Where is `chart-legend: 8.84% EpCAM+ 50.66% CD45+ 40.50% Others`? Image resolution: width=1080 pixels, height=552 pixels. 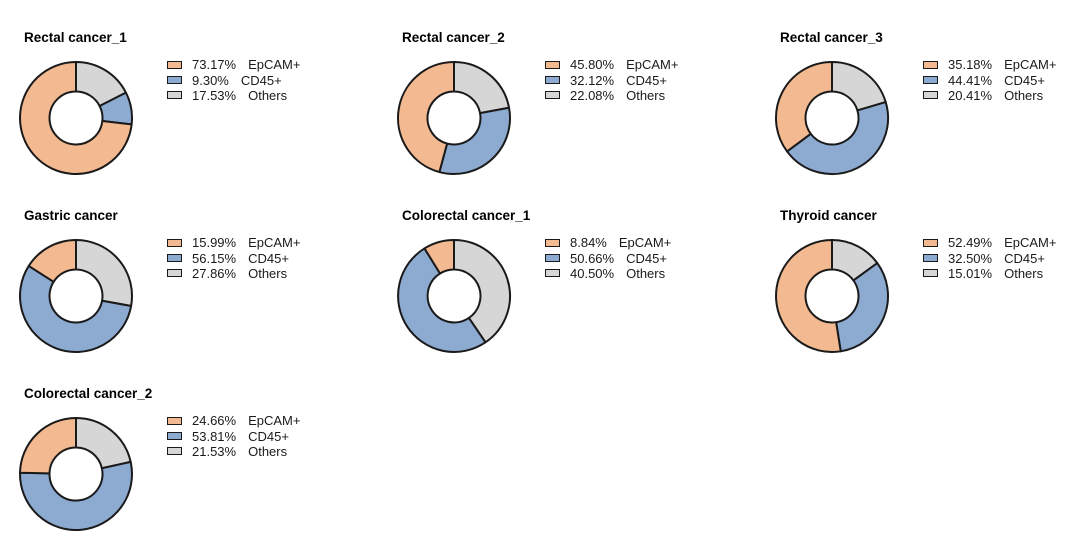 chart-legend: 8.84% EpCAM+ 50.66% CD45+ 40.50% Others is located at coordinates (608, 258).